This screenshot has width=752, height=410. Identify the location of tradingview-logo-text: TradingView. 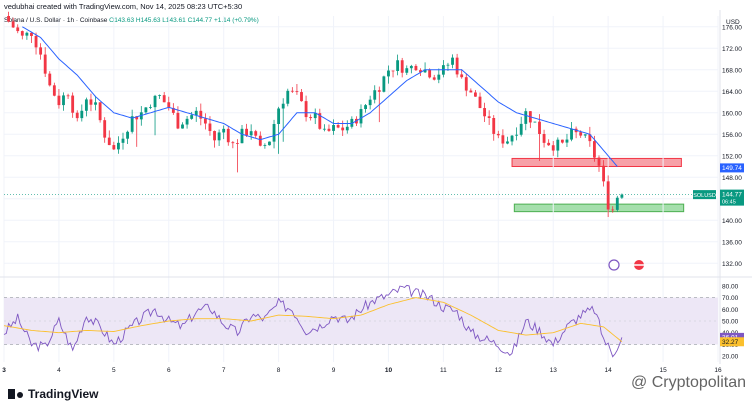
(63, 394).